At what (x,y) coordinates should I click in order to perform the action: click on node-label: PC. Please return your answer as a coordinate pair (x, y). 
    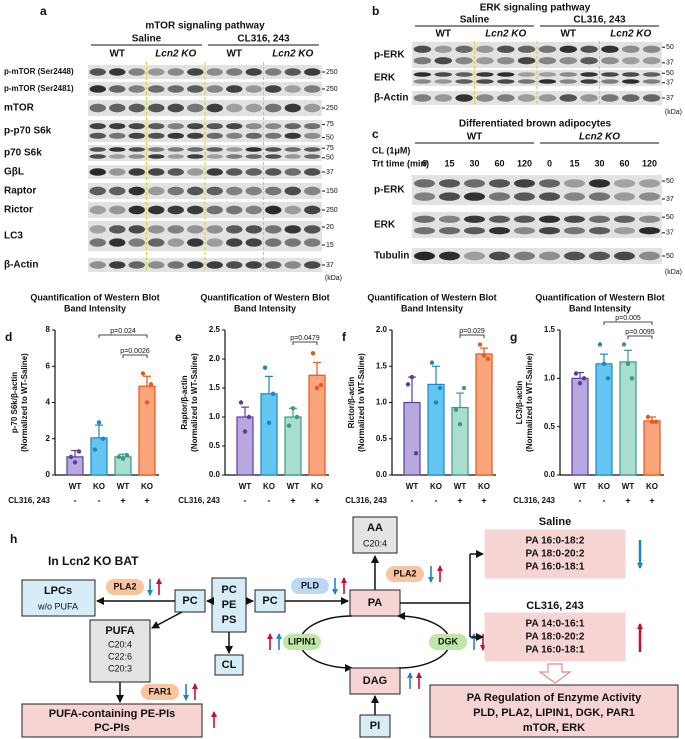
    Looking at the image, I should click on (228, 590).